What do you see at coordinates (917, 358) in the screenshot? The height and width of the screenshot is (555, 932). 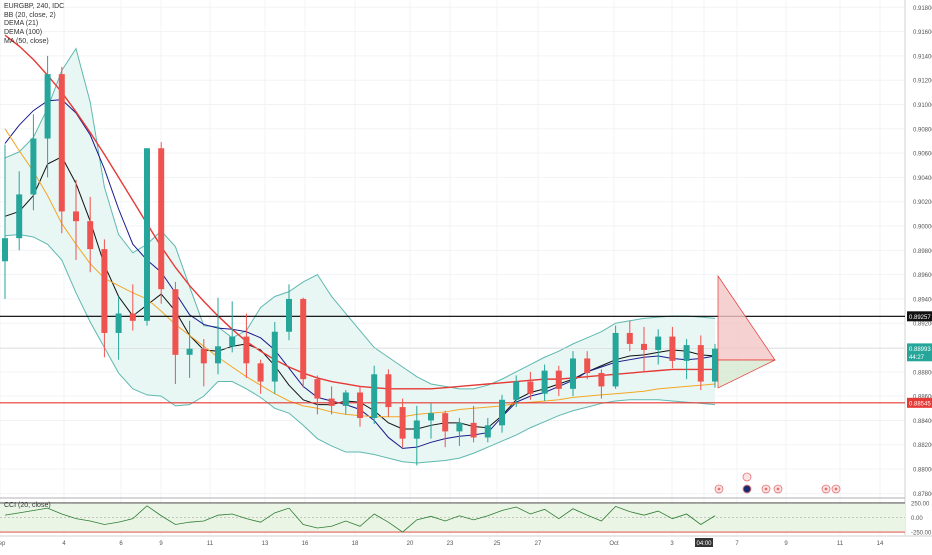 I see `countdown-tag: 44:27` at bounding box center [917, 358].